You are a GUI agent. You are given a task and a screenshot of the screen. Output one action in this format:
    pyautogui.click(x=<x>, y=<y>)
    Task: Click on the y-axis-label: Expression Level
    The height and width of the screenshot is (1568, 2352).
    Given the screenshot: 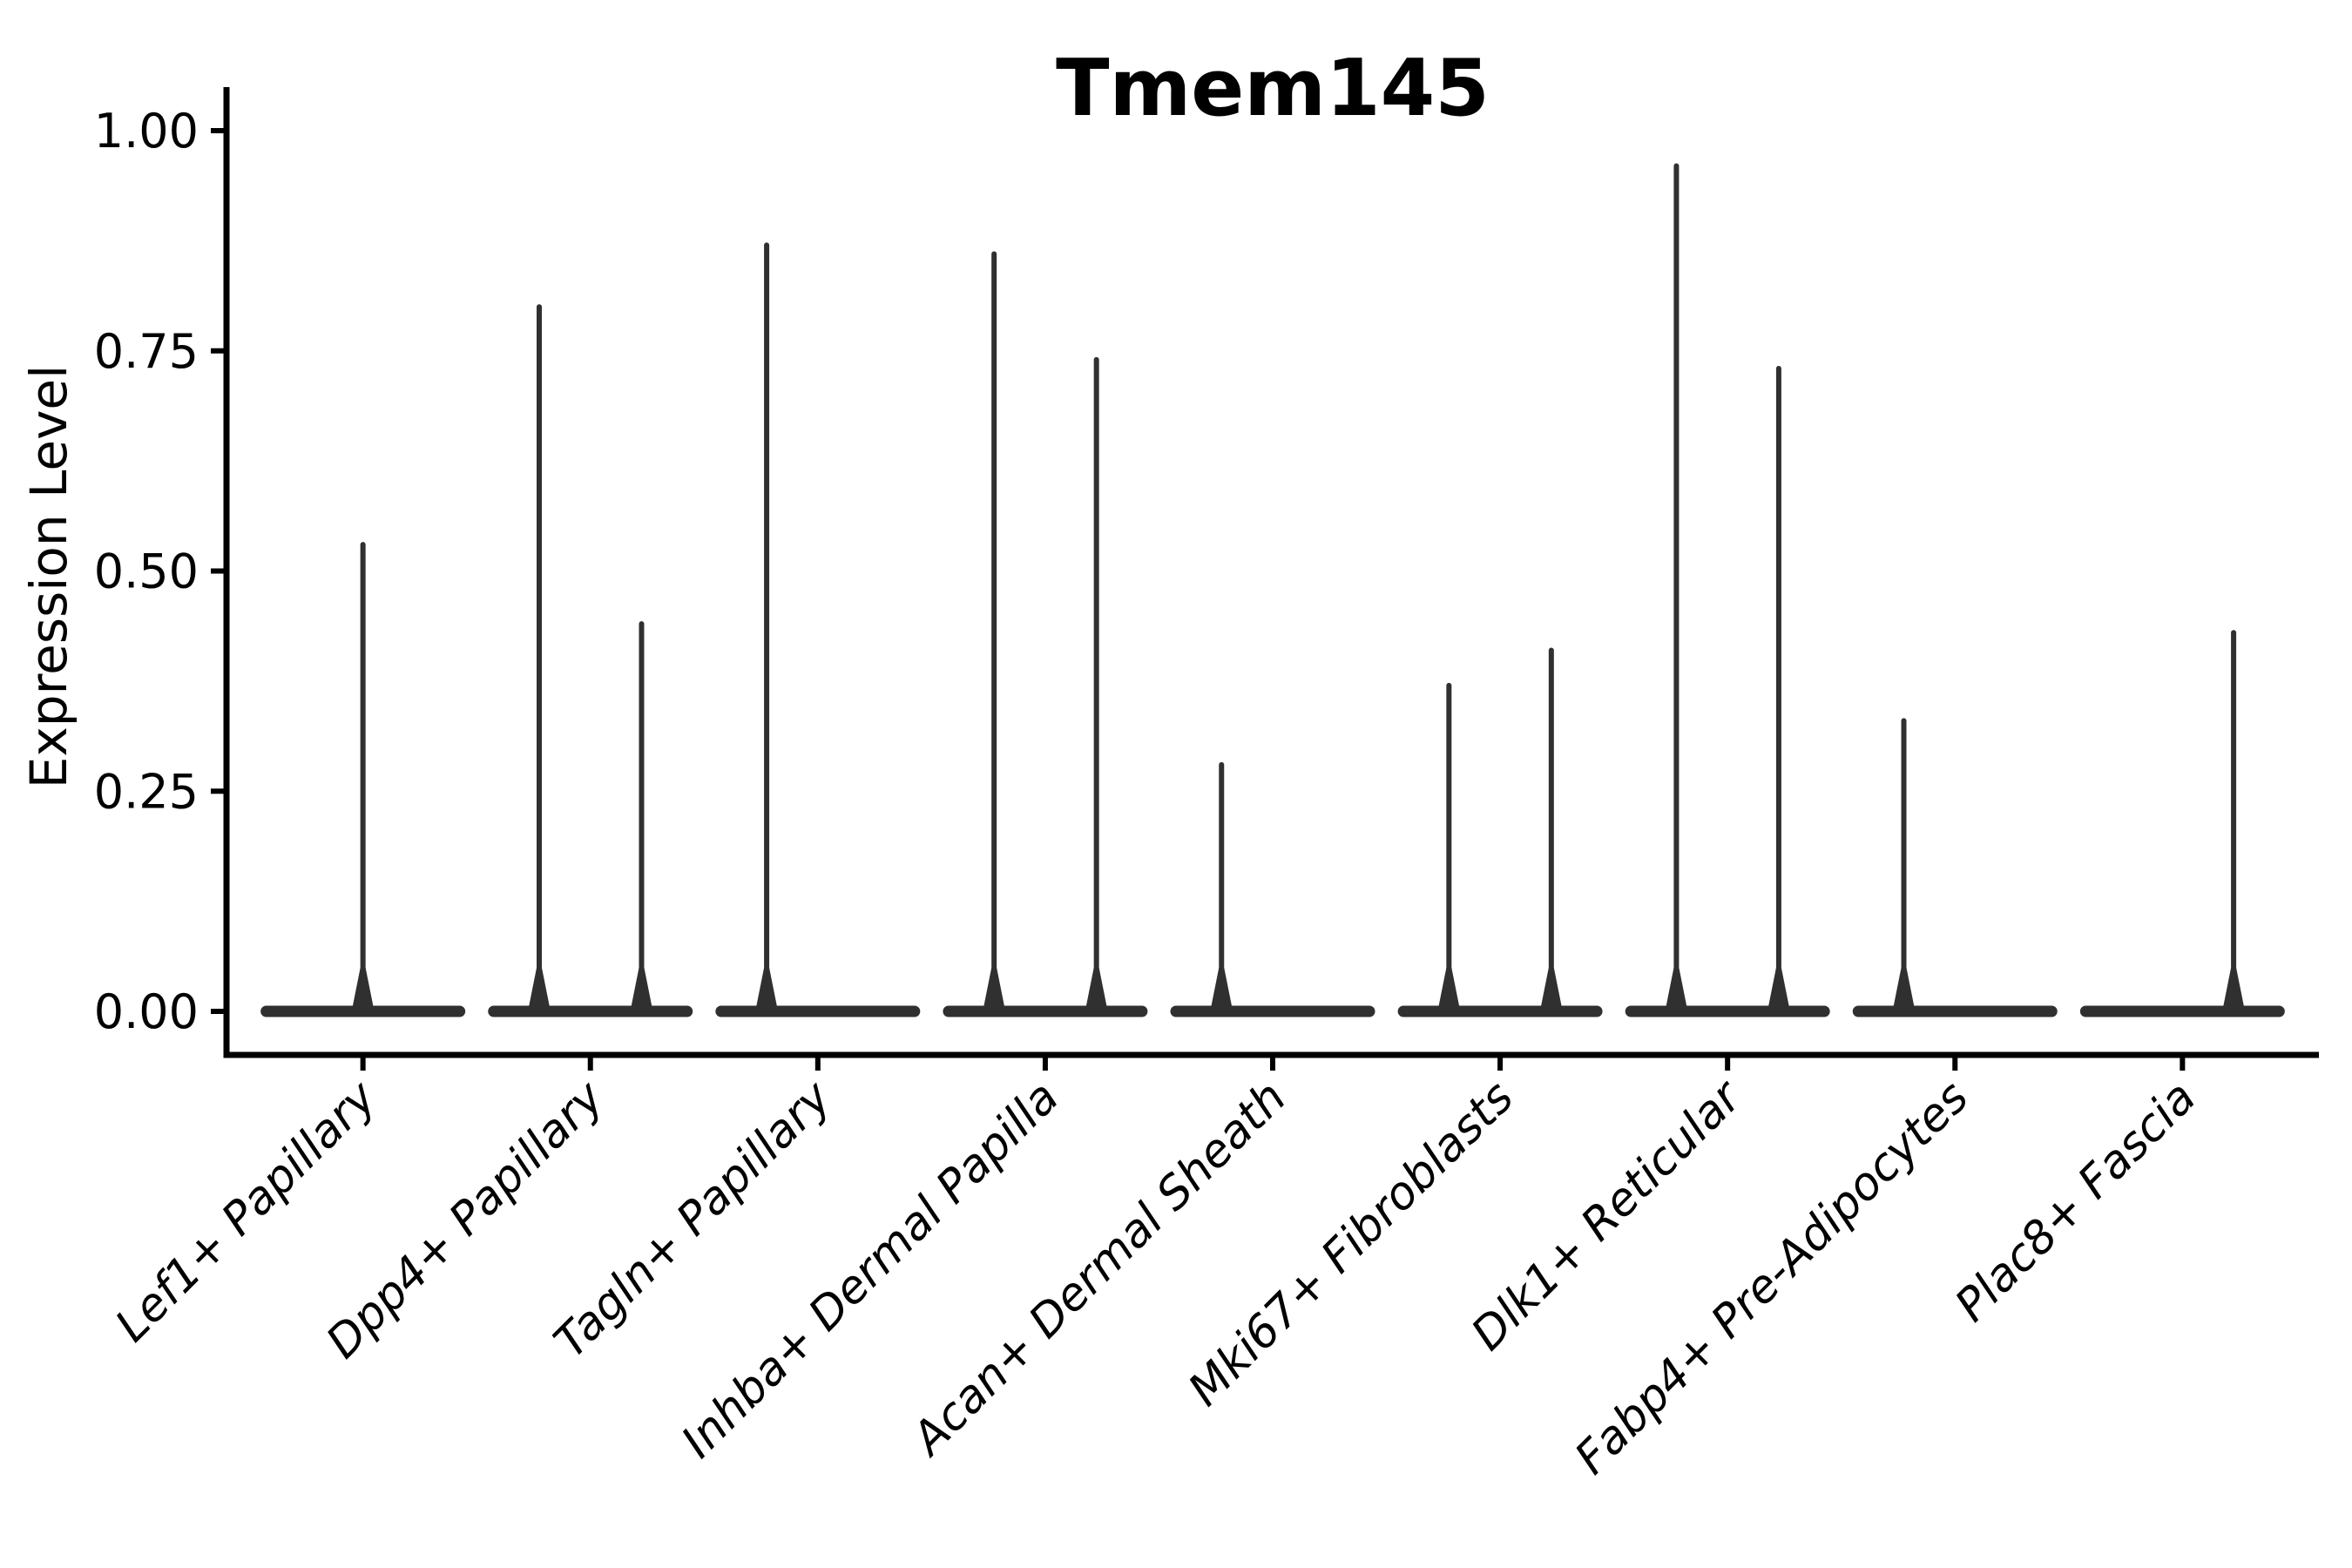 What is the action you would take?
    pyautogui.click(x=48, y=576)
    